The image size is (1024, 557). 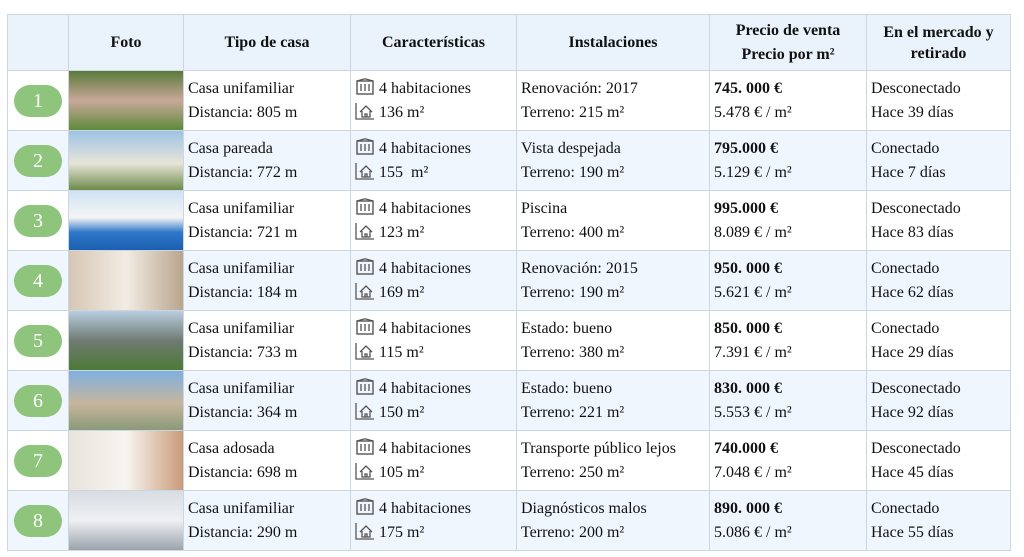 What do you see at coordinates (788, 340) in the screenshot?
I see `price-cell: 850. 000 € 7.391 € / m²` at bounding box center [788, 340].